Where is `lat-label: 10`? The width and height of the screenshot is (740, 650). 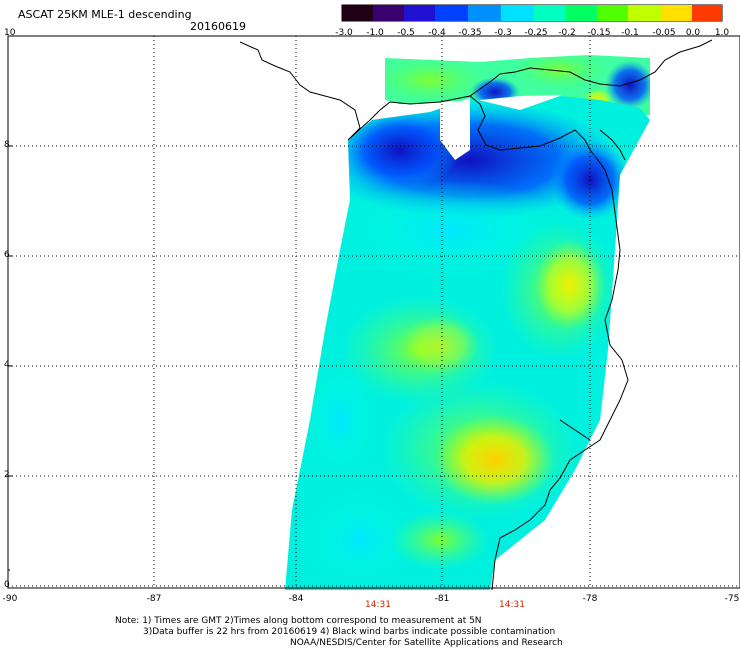 lat-label: 10 is located at coordinates (10, 33).